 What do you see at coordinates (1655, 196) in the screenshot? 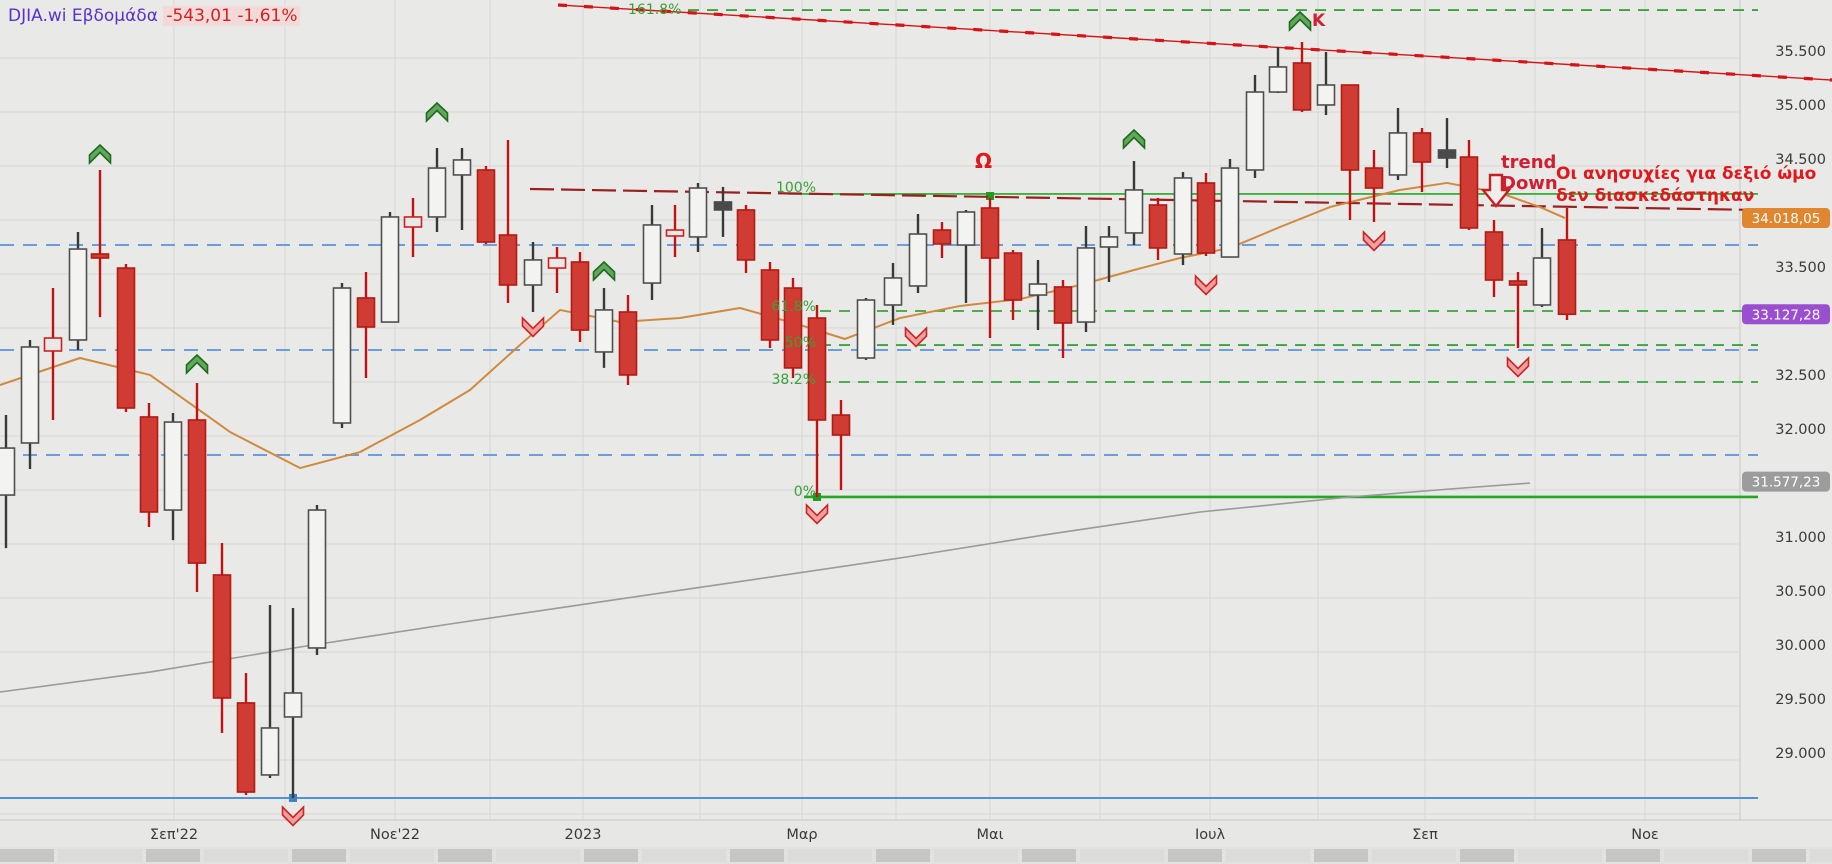
I see `concern-annotation-line2: δεν διασκεδάστηκαν` at bounding box center [1655, 196].